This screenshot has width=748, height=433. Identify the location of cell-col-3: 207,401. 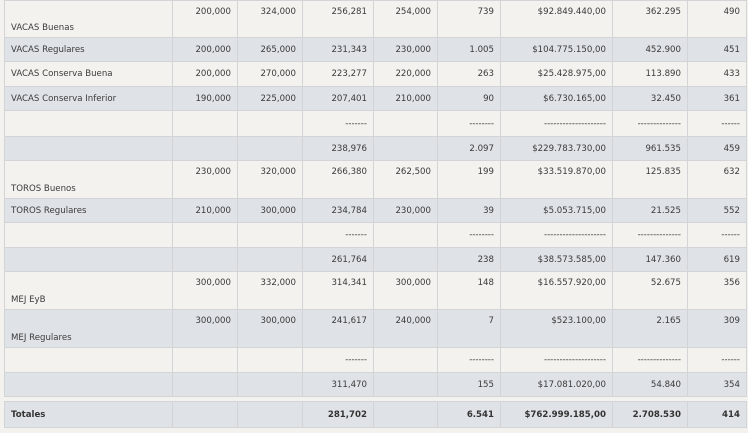
(338, 98).